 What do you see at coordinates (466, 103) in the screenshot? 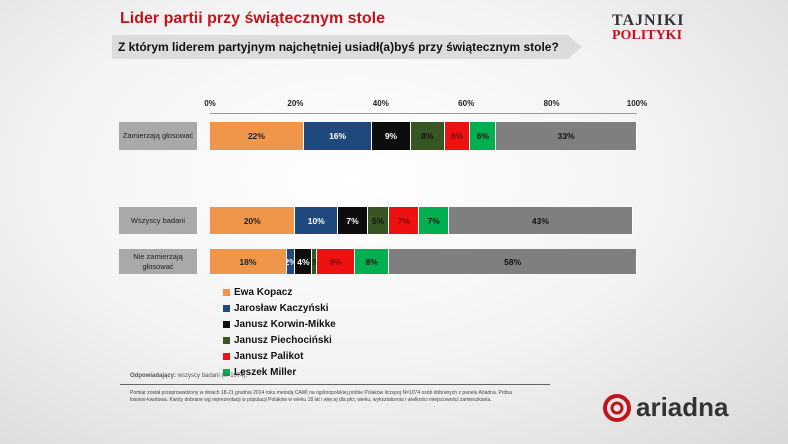
I see `tick-label: 60%` at bounding box center [466, 103].